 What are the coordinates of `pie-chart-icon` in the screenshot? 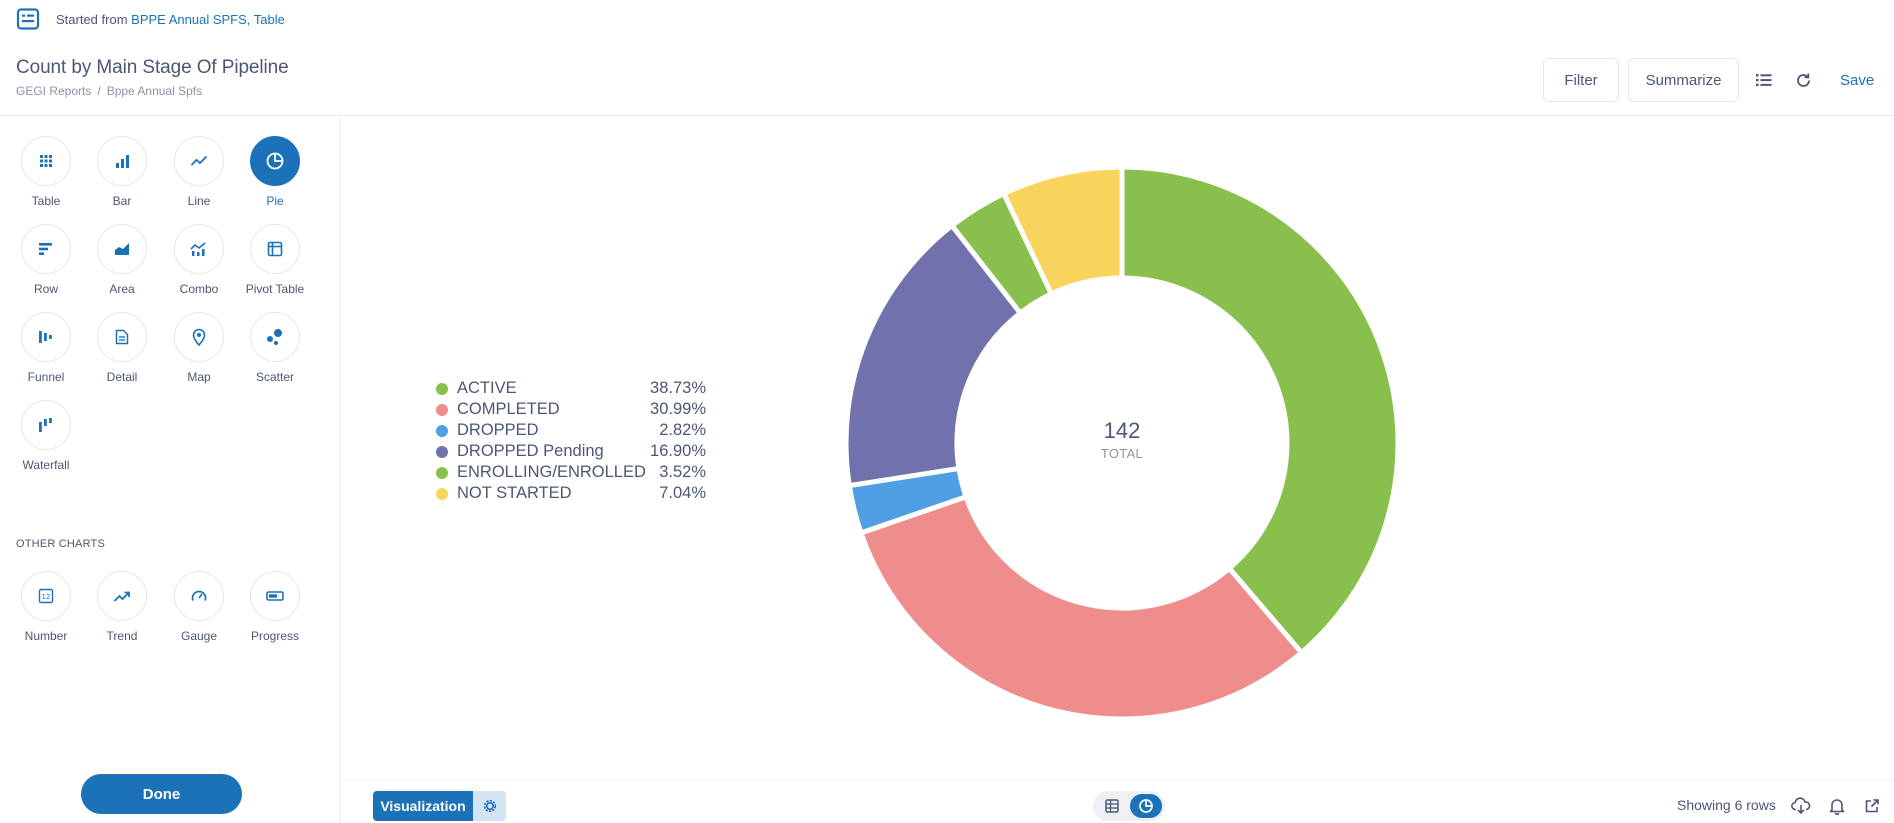 It's located at (275, 161).